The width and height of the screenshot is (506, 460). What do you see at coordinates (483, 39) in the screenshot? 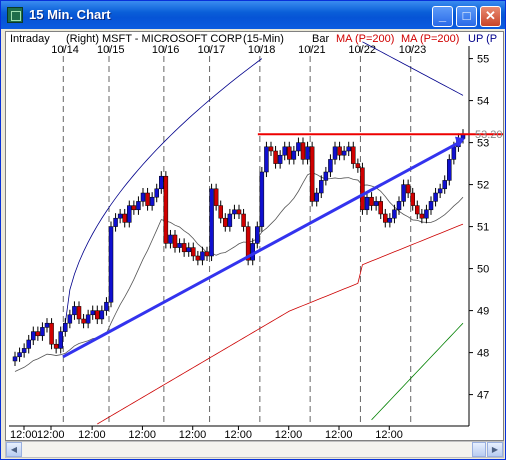
I see `ma3-label: UP (P` at bounding box center [483, 39].